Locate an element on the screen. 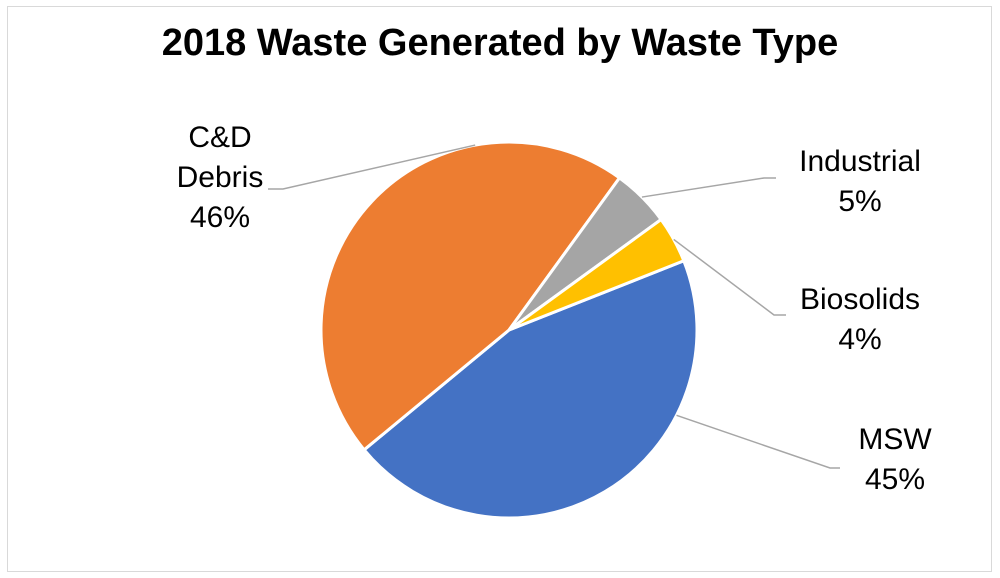 This screenshot has height=578, width=1000. data-label-msw: MSW 45% is located at coordinates (895, 460).